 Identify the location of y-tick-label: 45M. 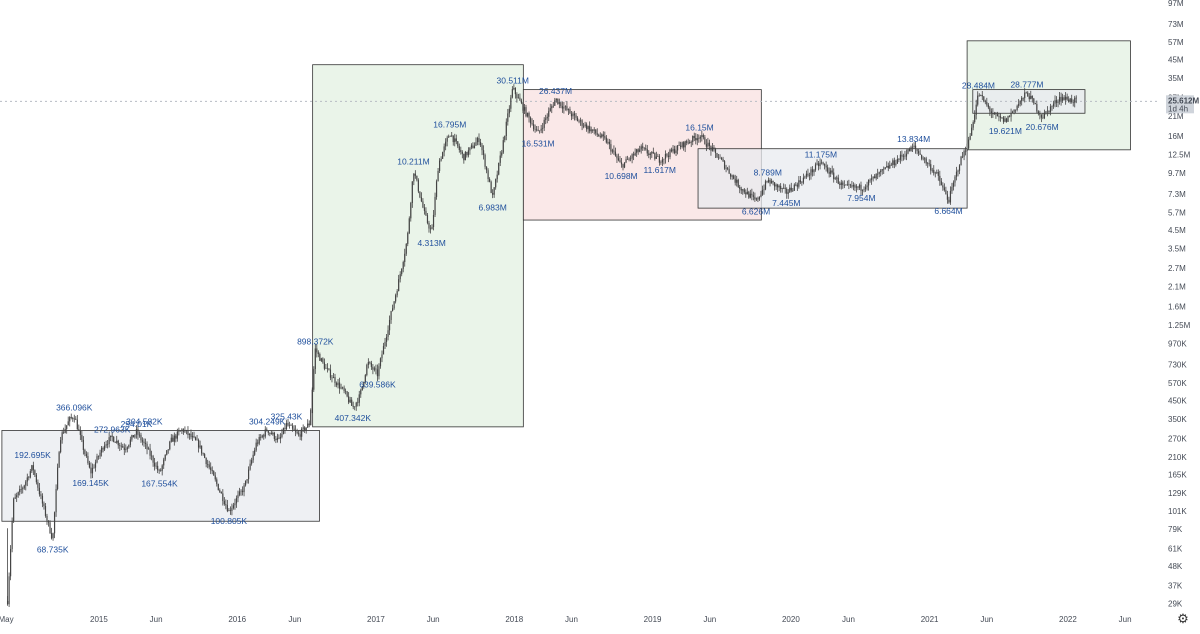
(1176, 60).